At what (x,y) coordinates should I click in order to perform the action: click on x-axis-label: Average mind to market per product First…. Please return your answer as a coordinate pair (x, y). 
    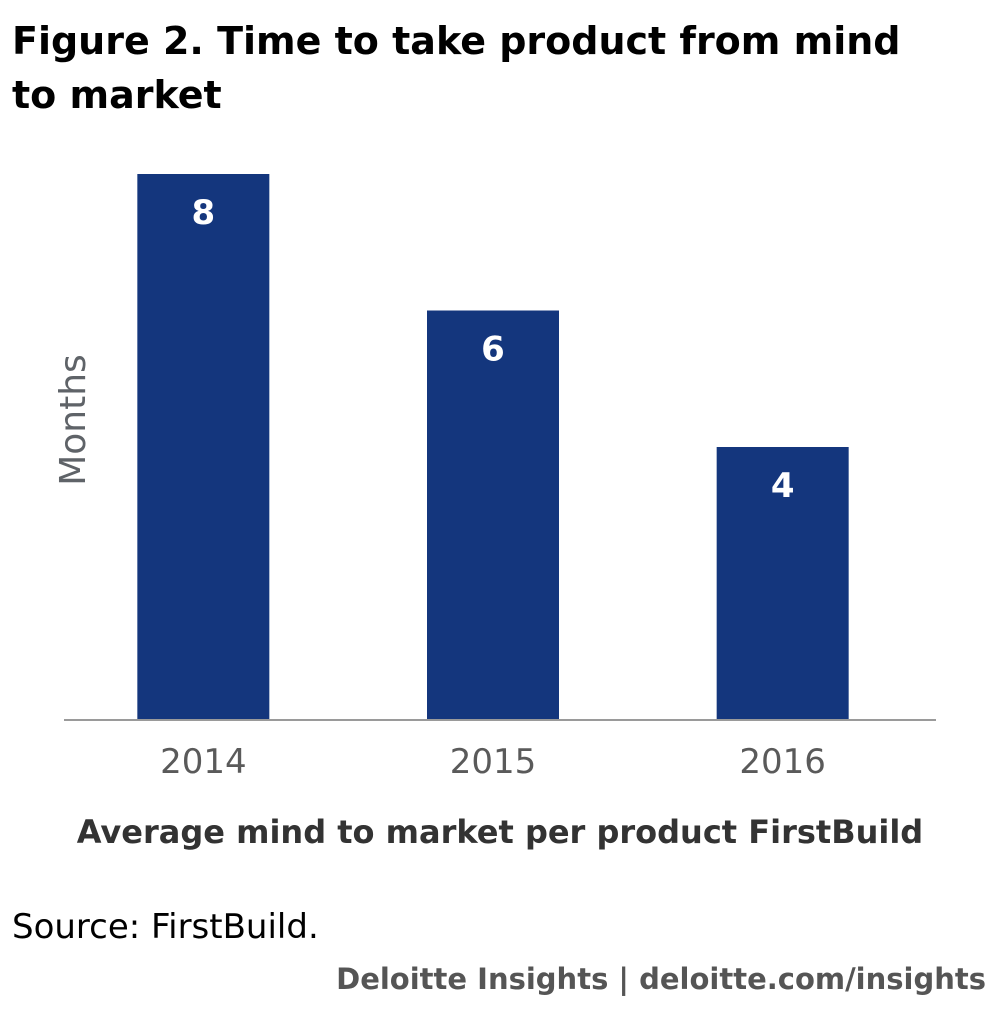
    Looking at the image, I should click on (500, 832).